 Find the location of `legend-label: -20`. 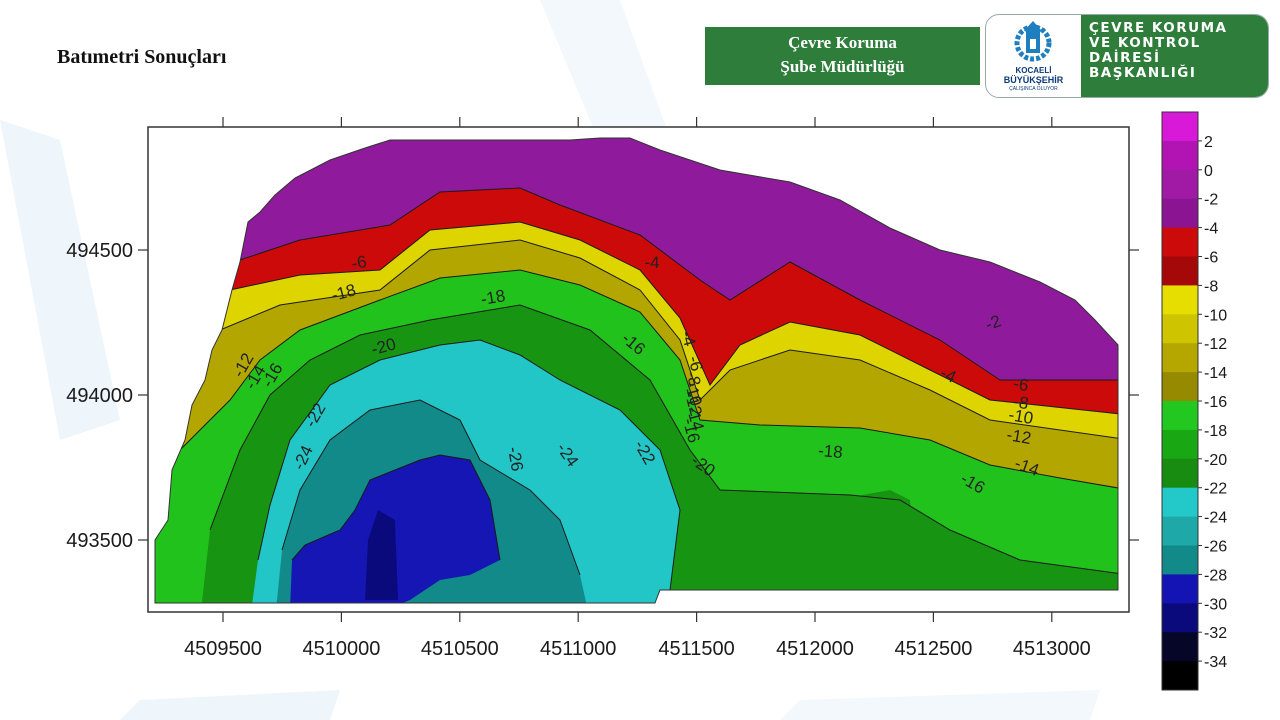

legend-label: -20 is located at coordinates (1215, 460).